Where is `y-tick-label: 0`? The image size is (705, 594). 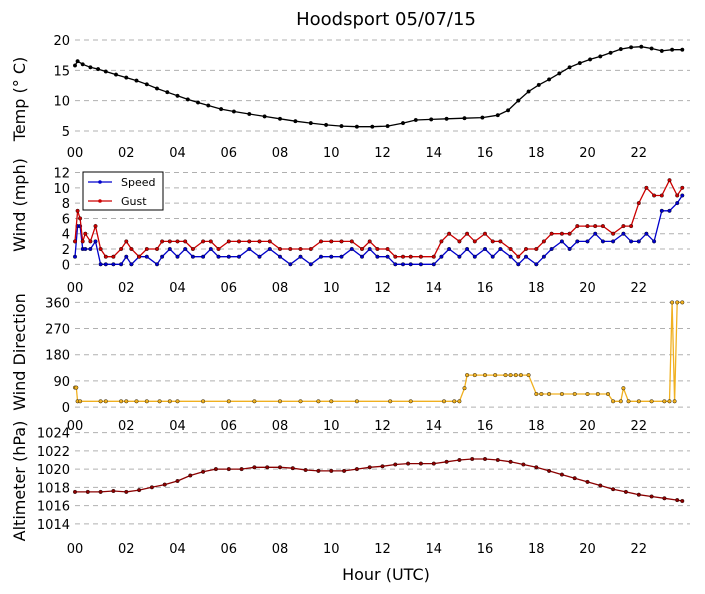
y-tick-label: 0 is located at coordinates (66, 265).